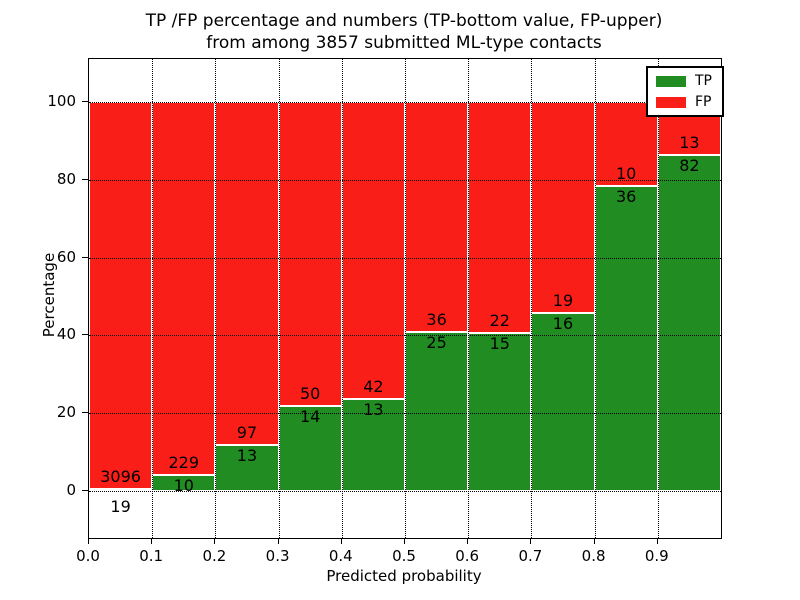 Image resolution: width=800 pixels, height=600 pixels. Describe the element at coordinates (703, 81) in the screenshot. I see `legend-label-tp: TP` at that location.